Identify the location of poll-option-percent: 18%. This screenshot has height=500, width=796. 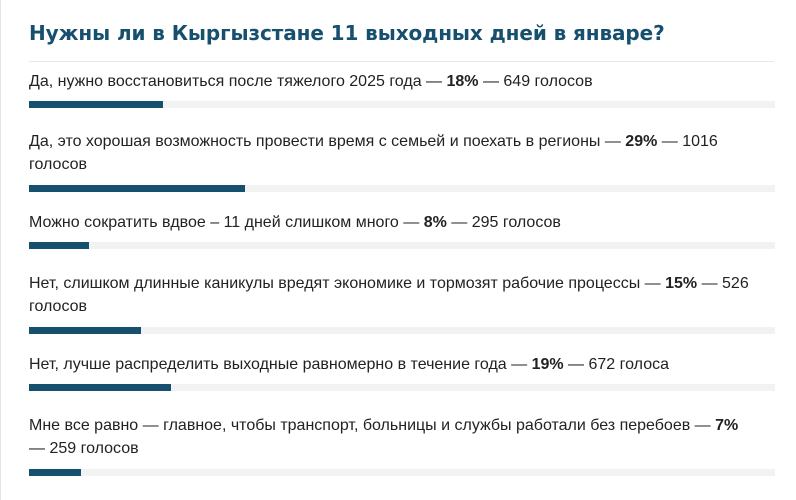
(462, 81).